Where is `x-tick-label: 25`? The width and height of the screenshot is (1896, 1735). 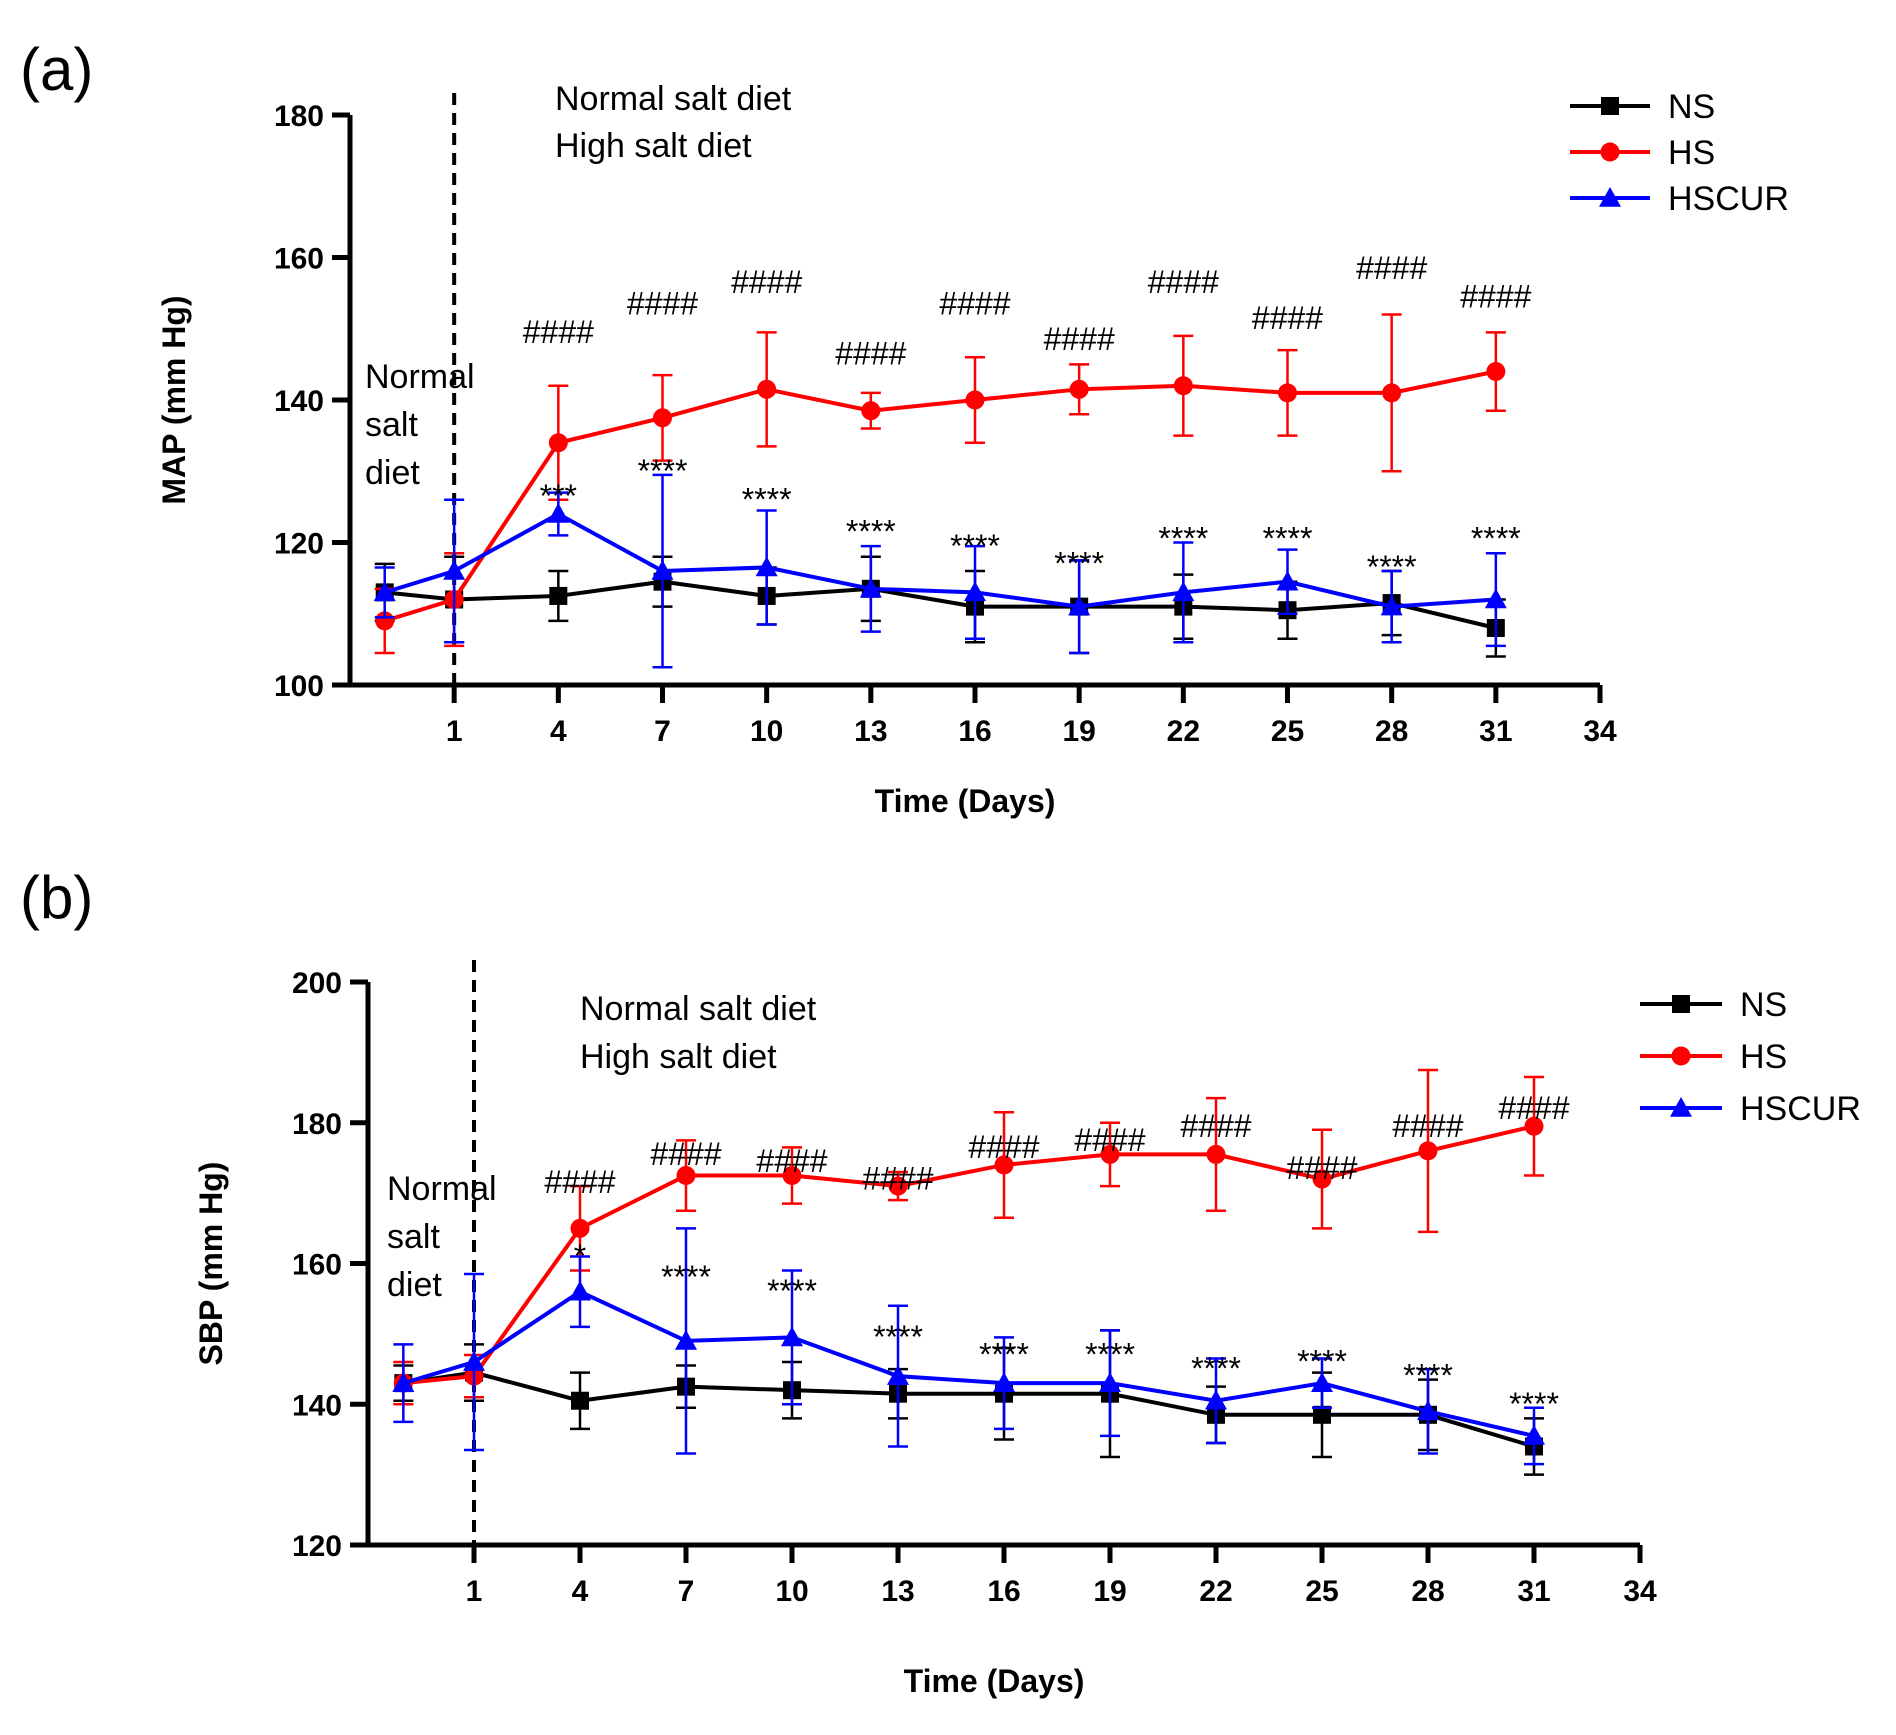
x-tick-label: 25 is located at coordinates (1287, 731).